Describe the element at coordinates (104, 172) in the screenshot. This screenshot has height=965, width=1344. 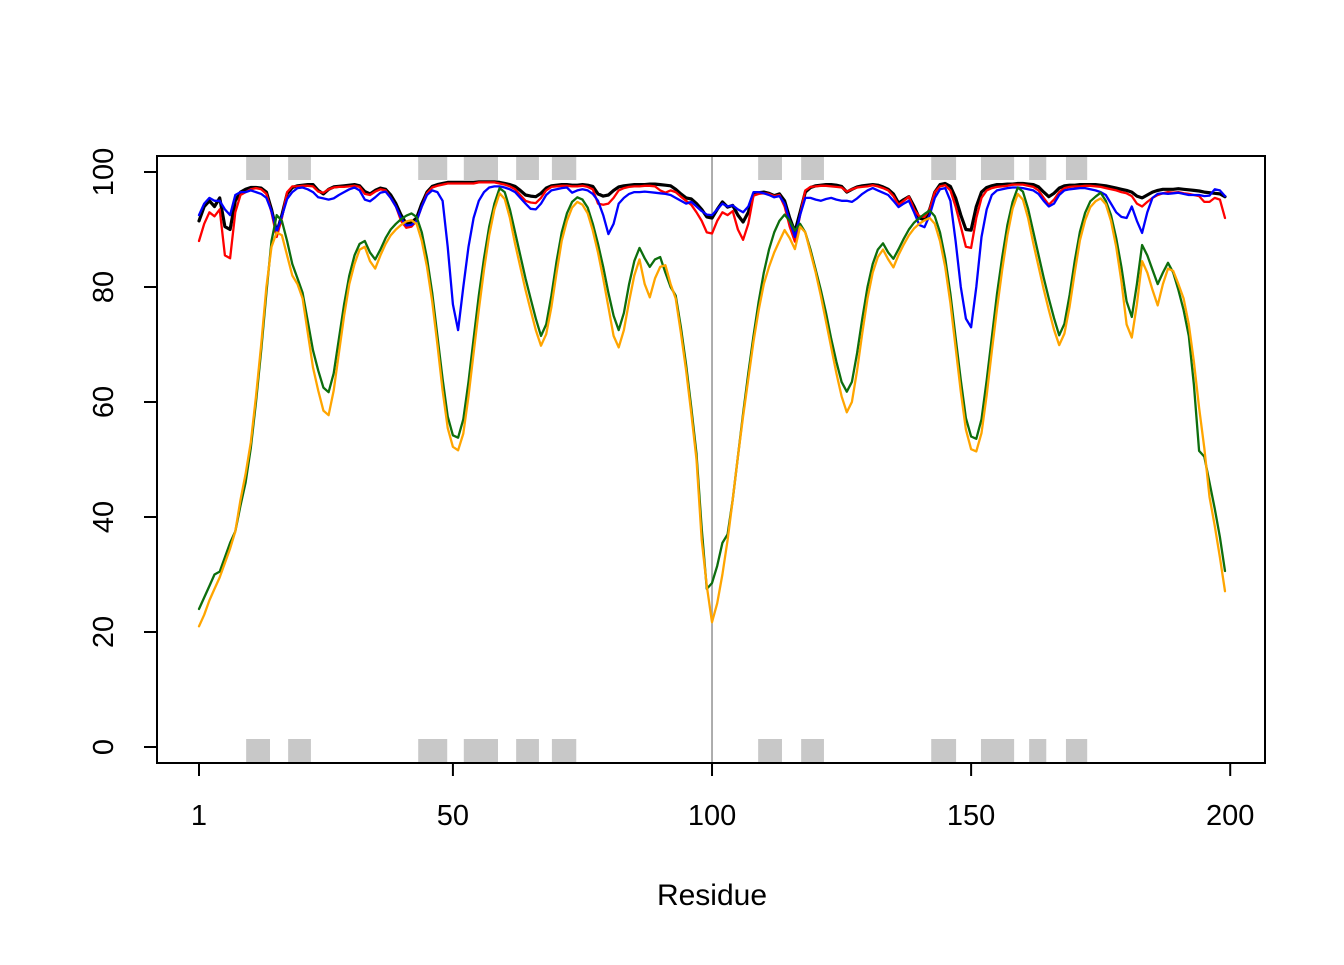
I see `y-tick-label: 100` at that location.